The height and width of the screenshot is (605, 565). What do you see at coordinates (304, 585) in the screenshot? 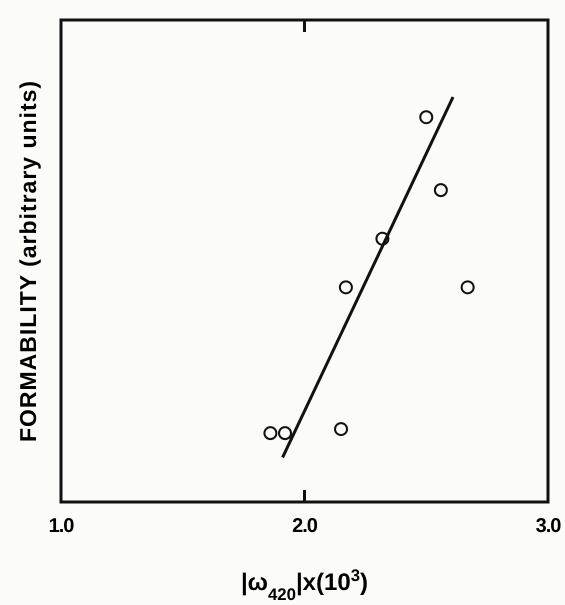
I see `x-axis-title: |ω$_{420}$|x(10$^{3}$)` at bounding box center [304, 585].